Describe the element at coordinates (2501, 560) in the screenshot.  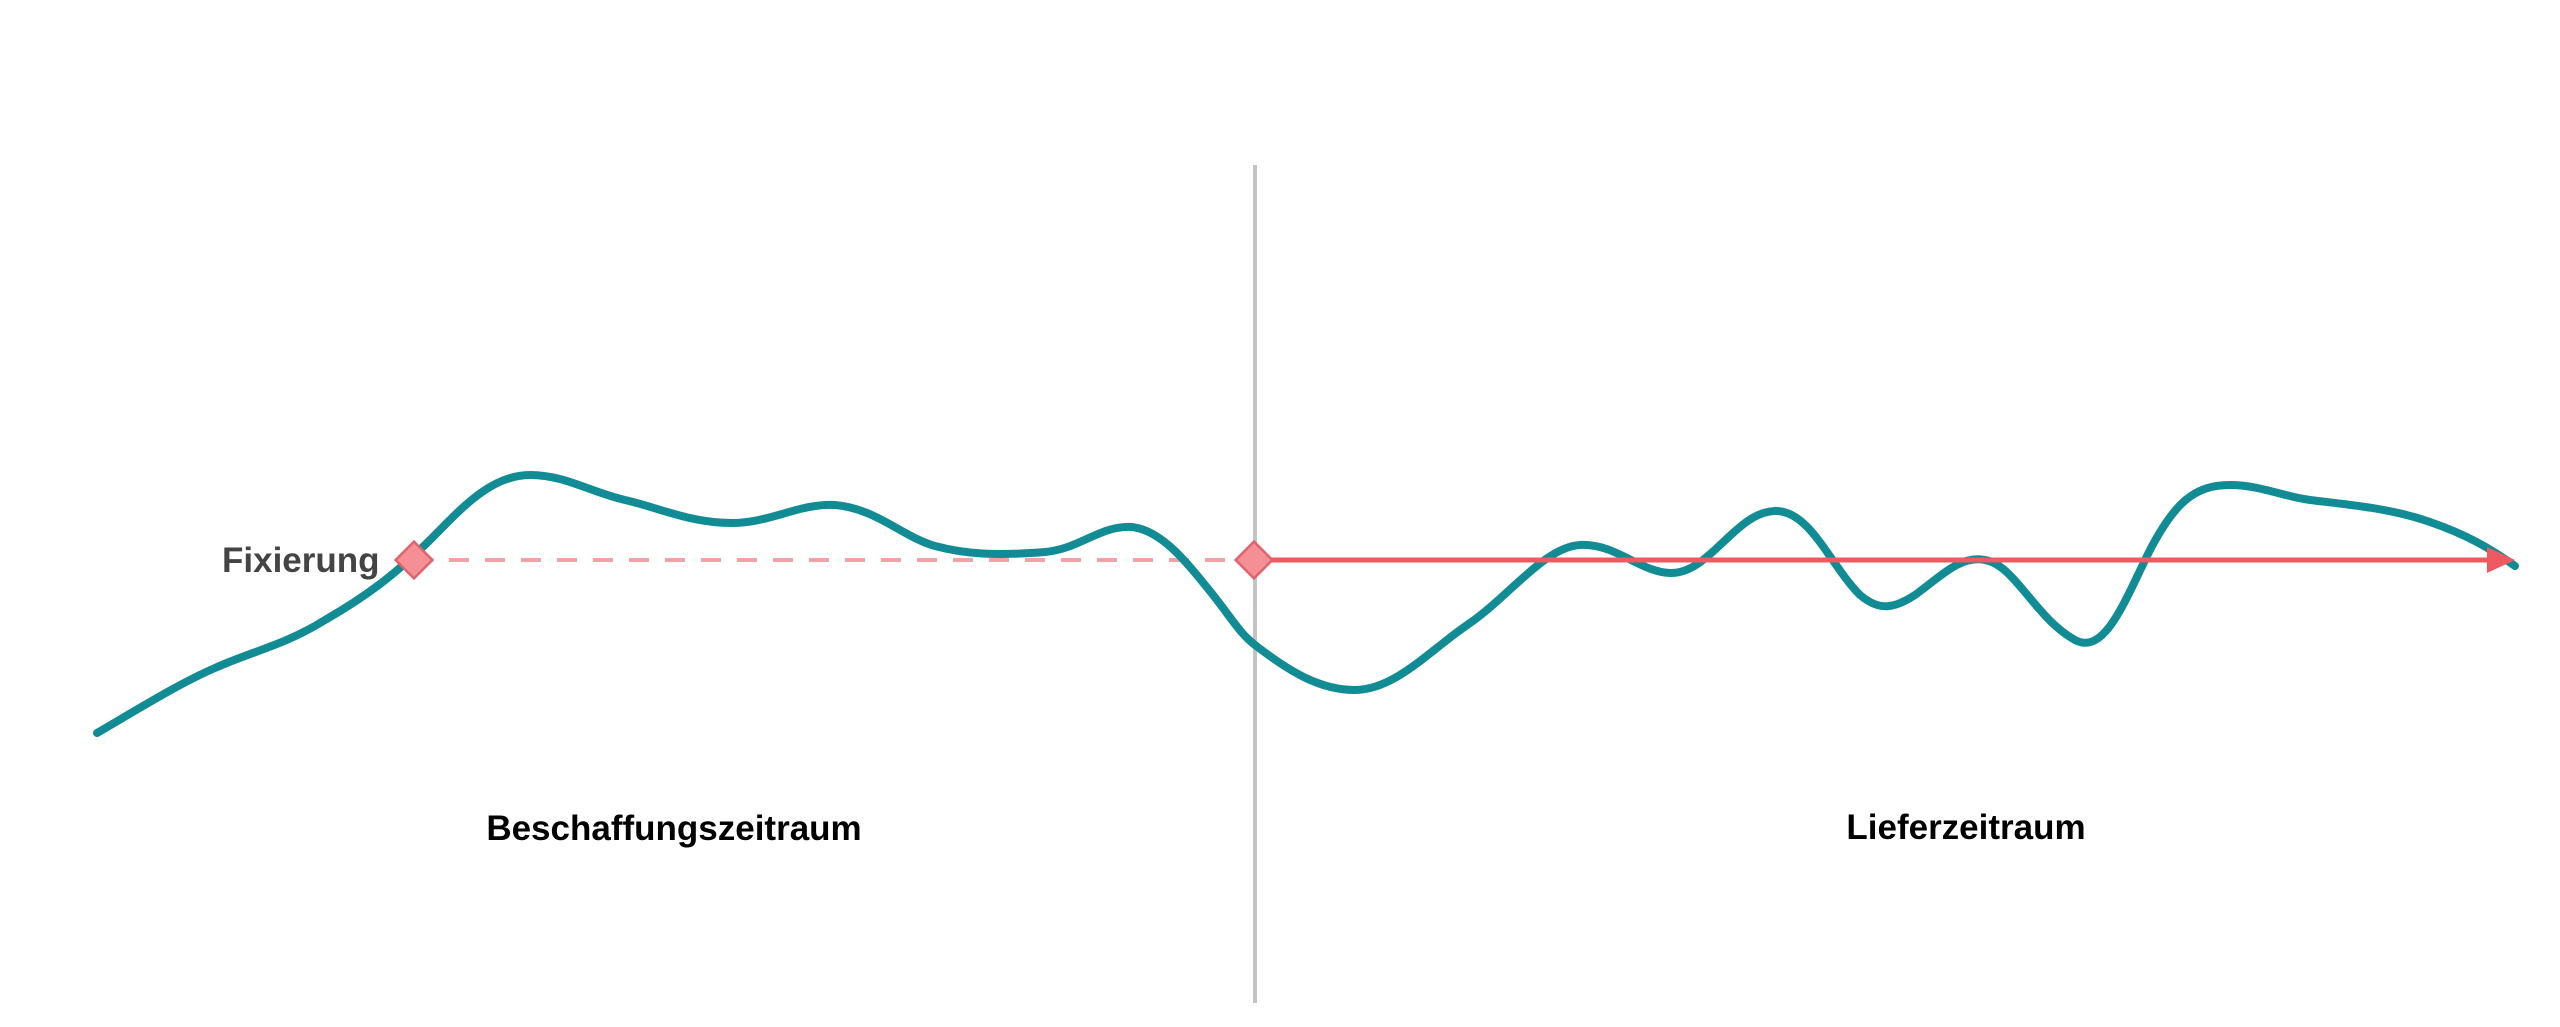
I see `fixed-price-arrowhead` at that location.